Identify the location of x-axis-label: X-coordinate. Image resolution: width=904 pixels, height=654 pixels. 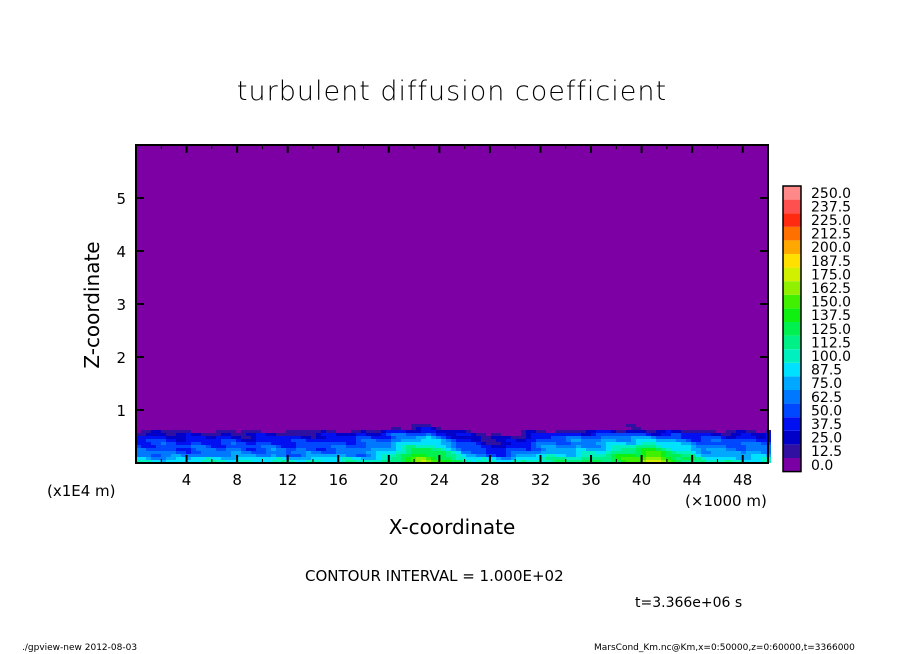
(452, 527).